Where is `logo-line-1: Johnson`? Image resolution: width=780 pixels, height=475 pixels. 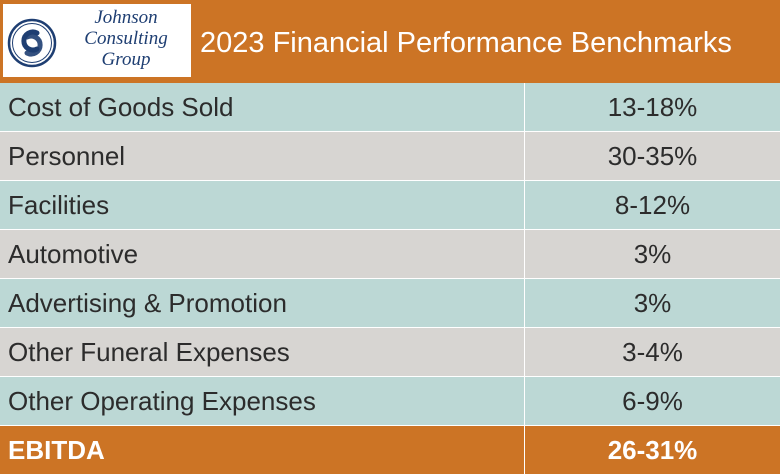 logo-line-1: Johnson is located at coordinates (126, 17).